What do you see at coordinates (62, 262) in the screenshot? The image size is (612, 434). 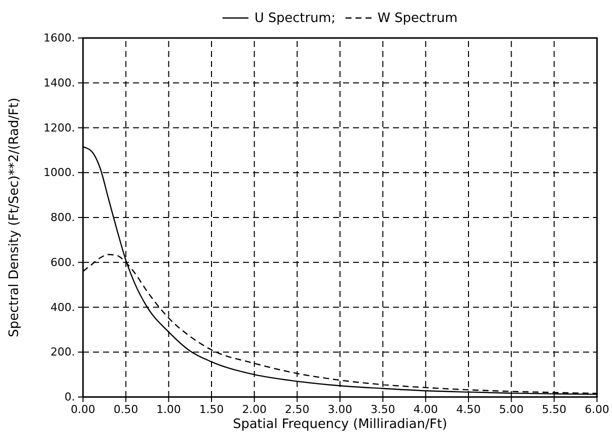 I see `y-tick-label: 600.` at bounding box center [62, 262].